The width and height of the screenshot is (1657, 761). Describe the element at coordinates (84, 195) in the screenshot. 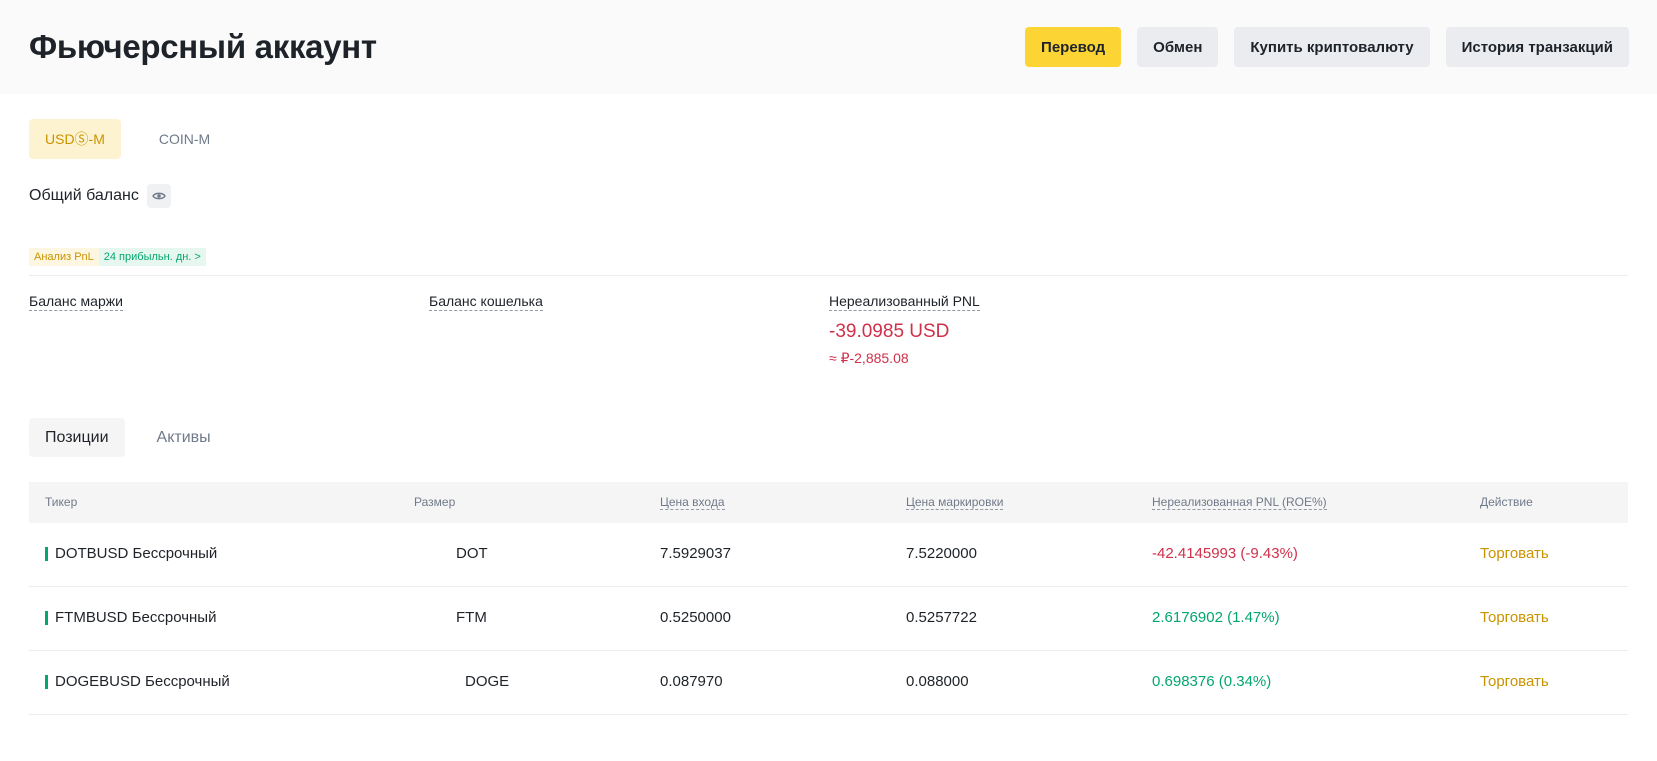

I see `total-balance-title: Общий баланс` at that location.